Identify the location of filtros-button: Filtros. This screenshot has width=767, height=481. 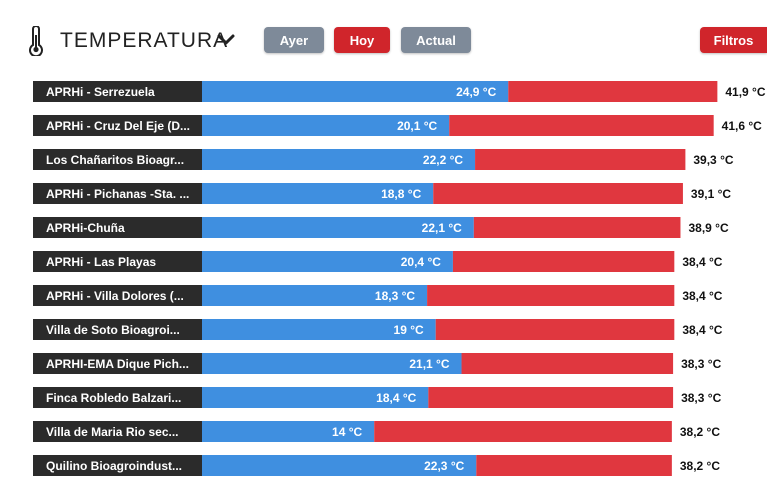
(733, 40).